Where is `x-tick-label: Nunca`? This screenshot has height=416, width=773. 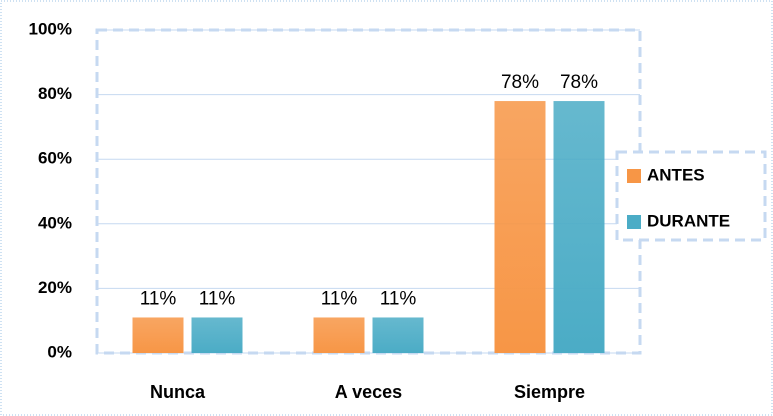
x-tick-label: Nunca is located at coordinates (178, 392).